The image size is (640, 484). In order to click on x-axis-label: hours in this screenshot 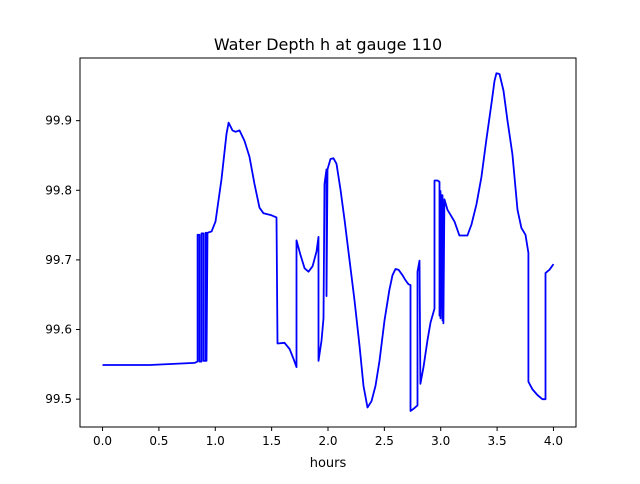, I will do `click(328, 463)`.